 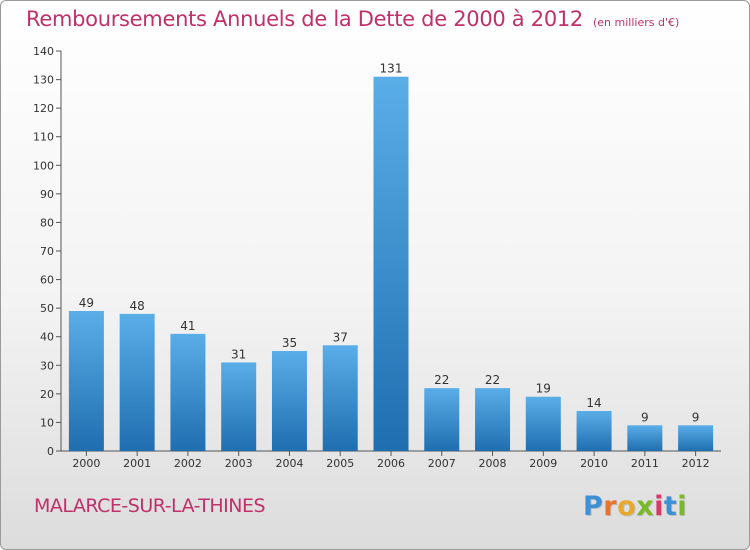 I want to click on y-tick-label: 130, so click(x=43, y=80).